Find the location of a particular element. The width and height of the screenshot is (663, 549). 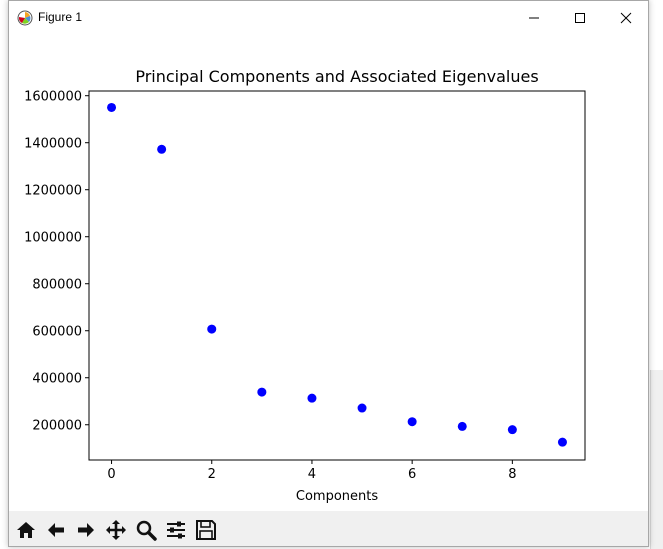

window-title: Figure 1 is located at coordinates (60, 17).